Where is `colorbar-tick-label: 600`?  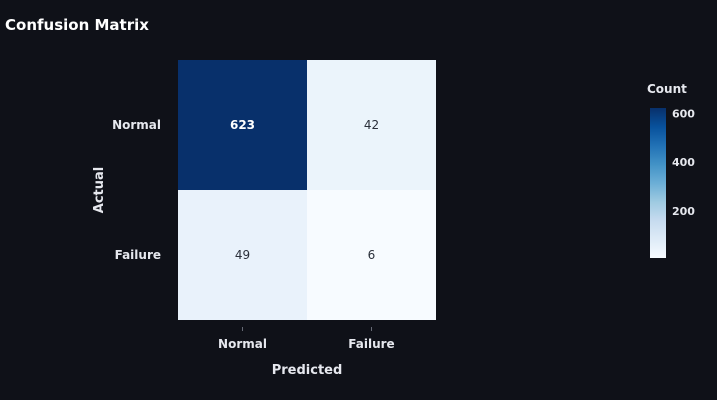
colorbar-tick-label: 600 is located at coordinates (683, 114).